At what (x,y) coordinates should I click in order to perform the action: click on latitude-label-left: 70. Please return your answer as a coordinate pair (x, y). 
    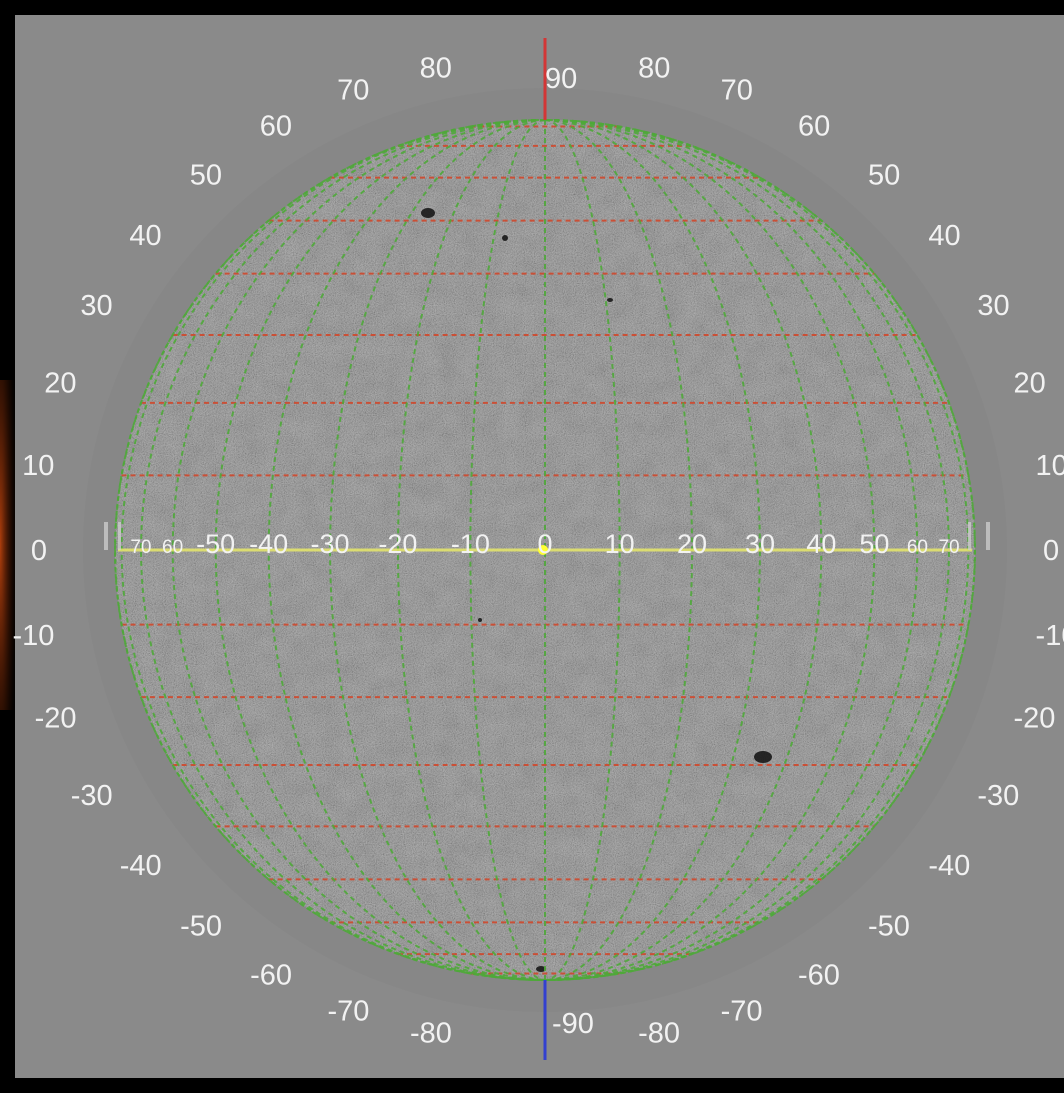
    Looking at the image, I should click on (353, 91).